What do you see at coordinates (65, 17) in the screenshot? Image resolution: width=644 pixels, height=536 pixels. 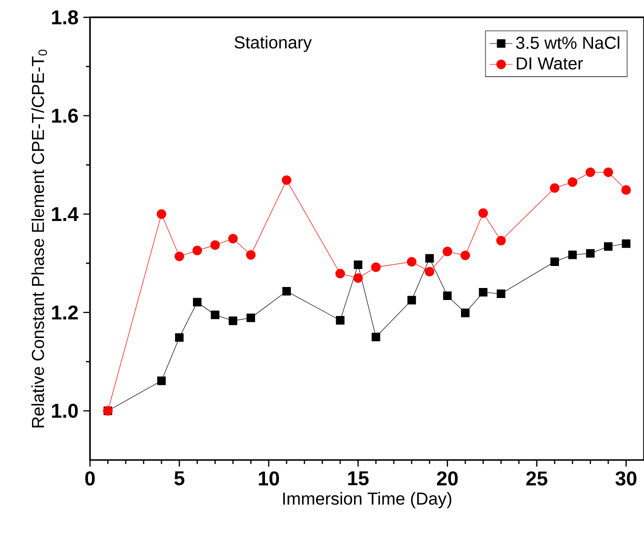 I see `y-tick-label: 1.8` at bounding box center [65, 17].